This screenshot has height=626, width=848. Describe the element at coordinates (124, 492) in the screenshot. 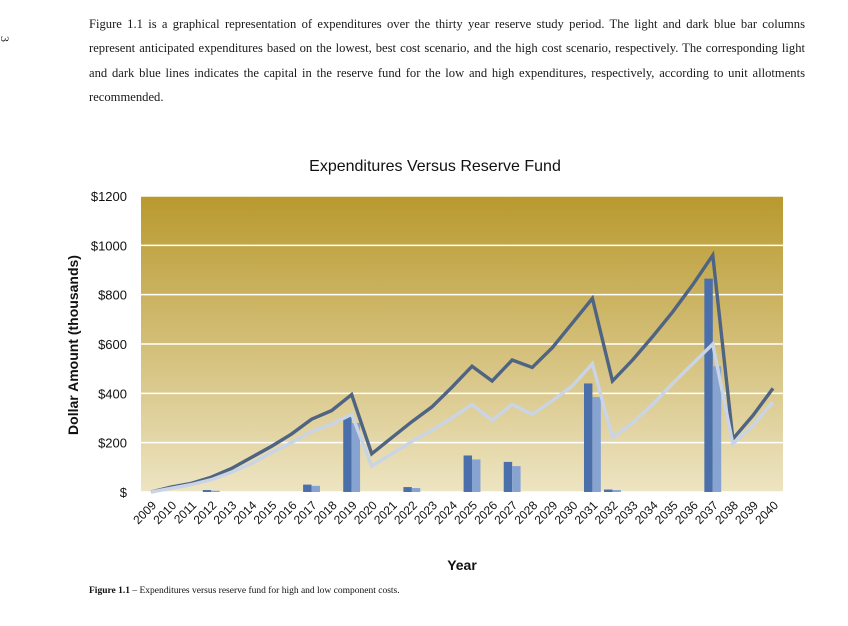

I see `y-tick-label: $` at that location.